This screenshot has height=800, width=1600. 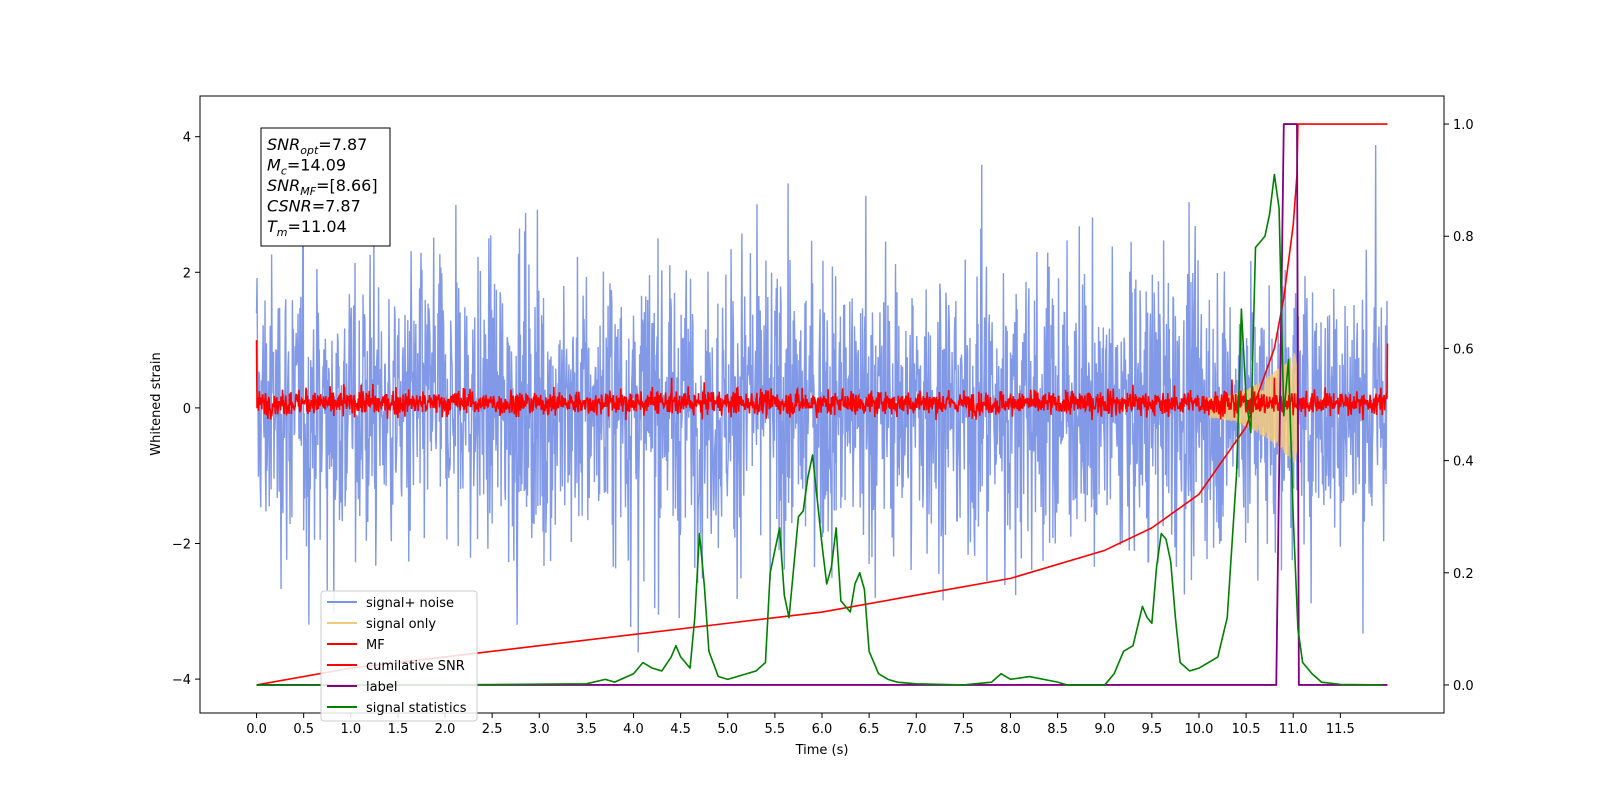 What do you see at coordinates (1340, 729) in the screenshot?
I see `x-tick-label: 11.5` at bounding box center [1340, 729].